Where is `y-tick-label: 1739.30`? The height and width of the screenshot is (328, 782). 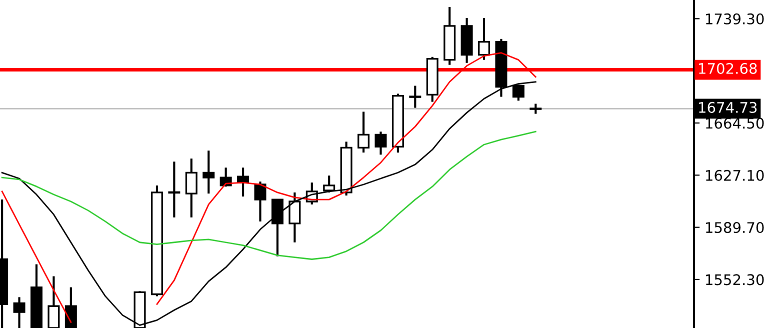 y-tick-label: 1739.30 is located at coordinates (735, 18).